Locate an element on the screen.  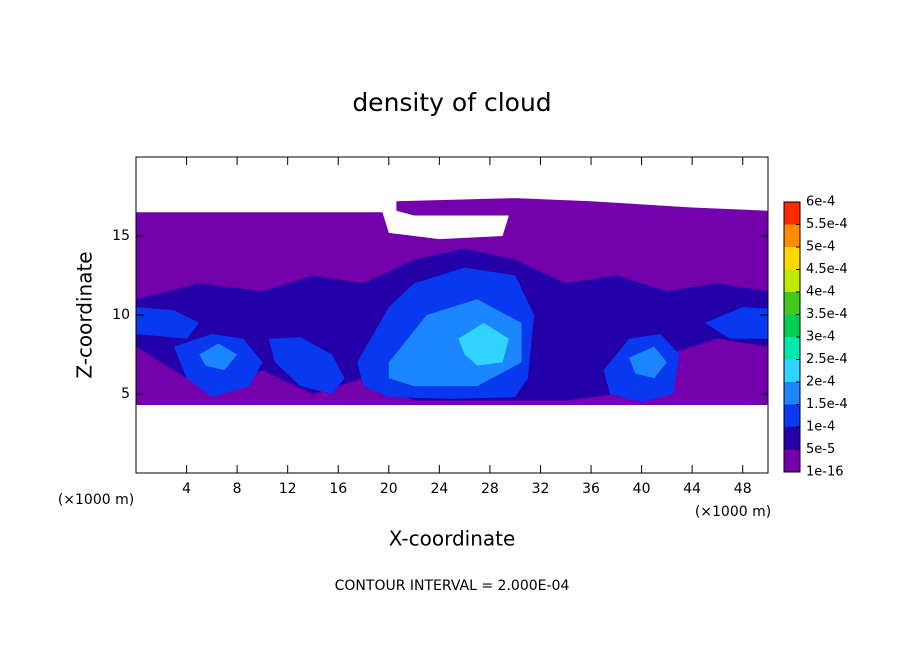
colorbar-label: 5e-5 is located at coordinates (820, 449).